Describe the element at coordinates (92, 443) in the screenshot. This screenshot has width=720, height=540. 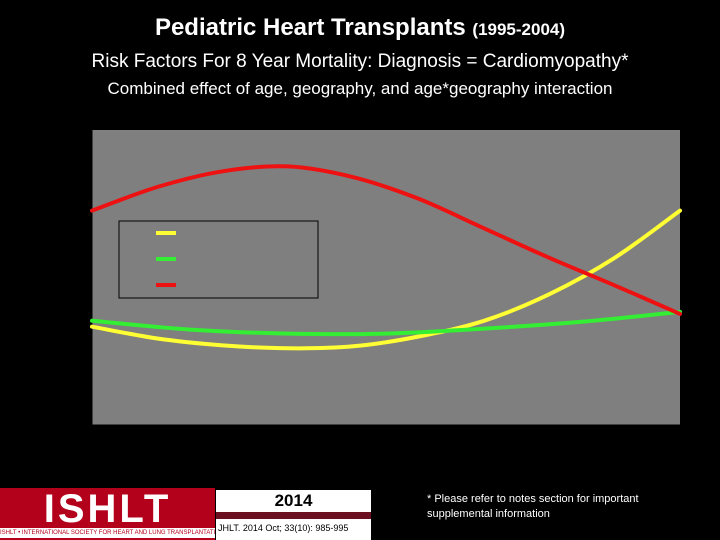
I see `x-tick-label: 0` at that location.